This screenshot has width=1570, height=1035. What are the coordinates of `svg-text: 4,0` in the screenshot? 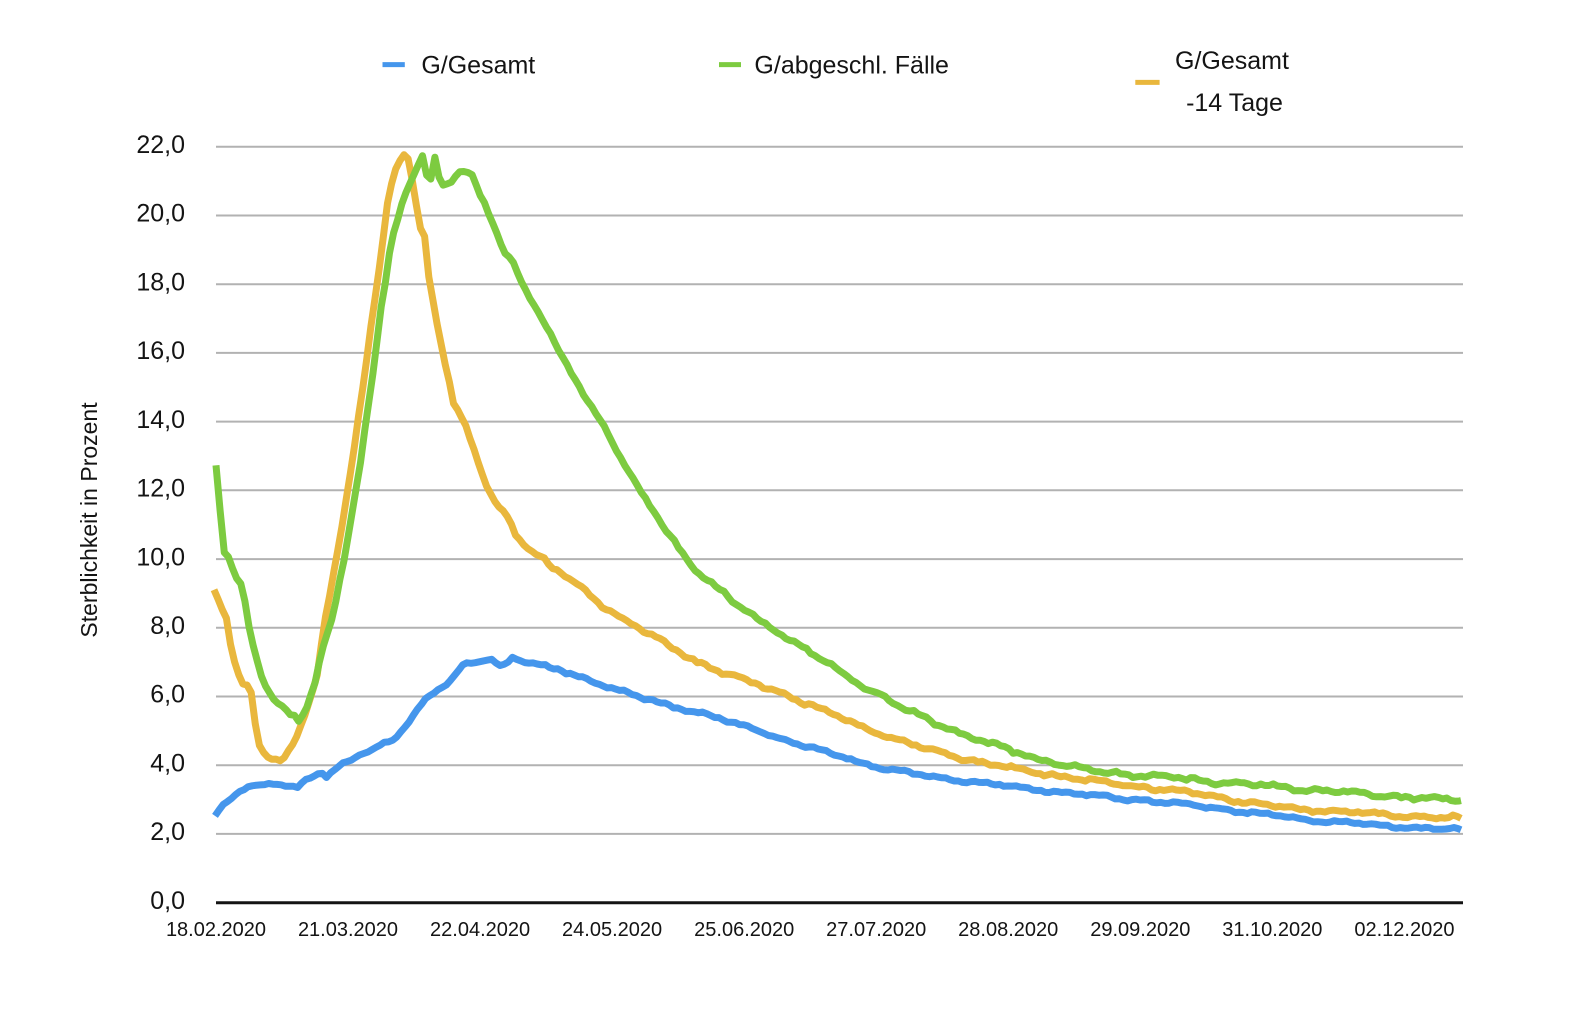 It's located at (167, 763).